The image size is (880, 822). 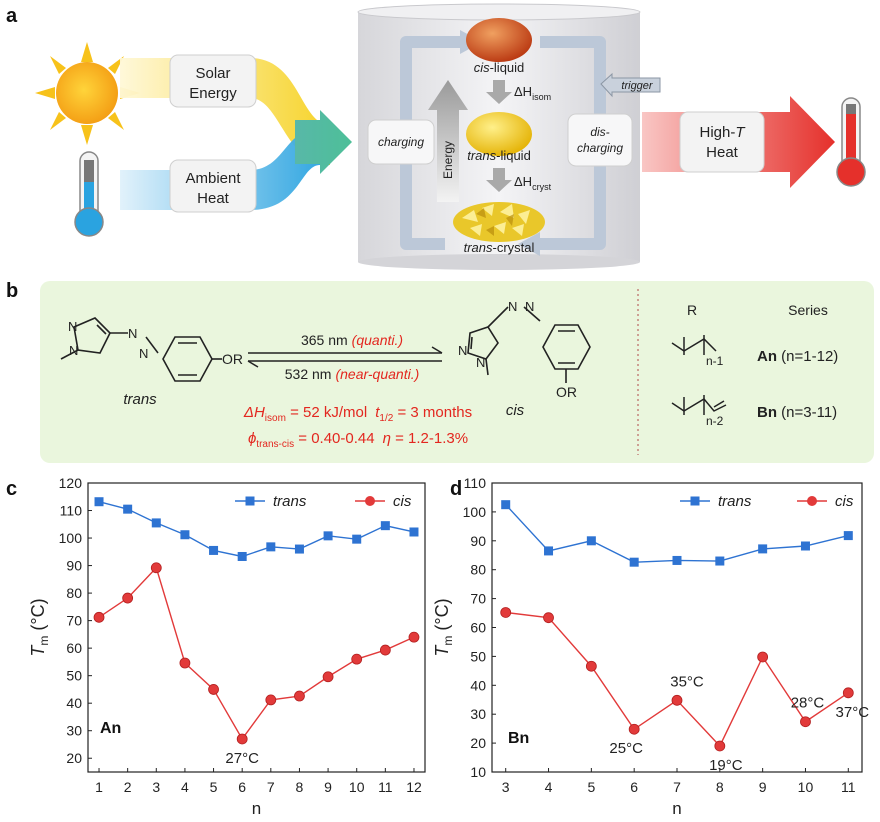 What do you see at coordinates (110, 728) in the screenshot?
I see `chart-c-series-label: An` at bounding box center [110, 728].